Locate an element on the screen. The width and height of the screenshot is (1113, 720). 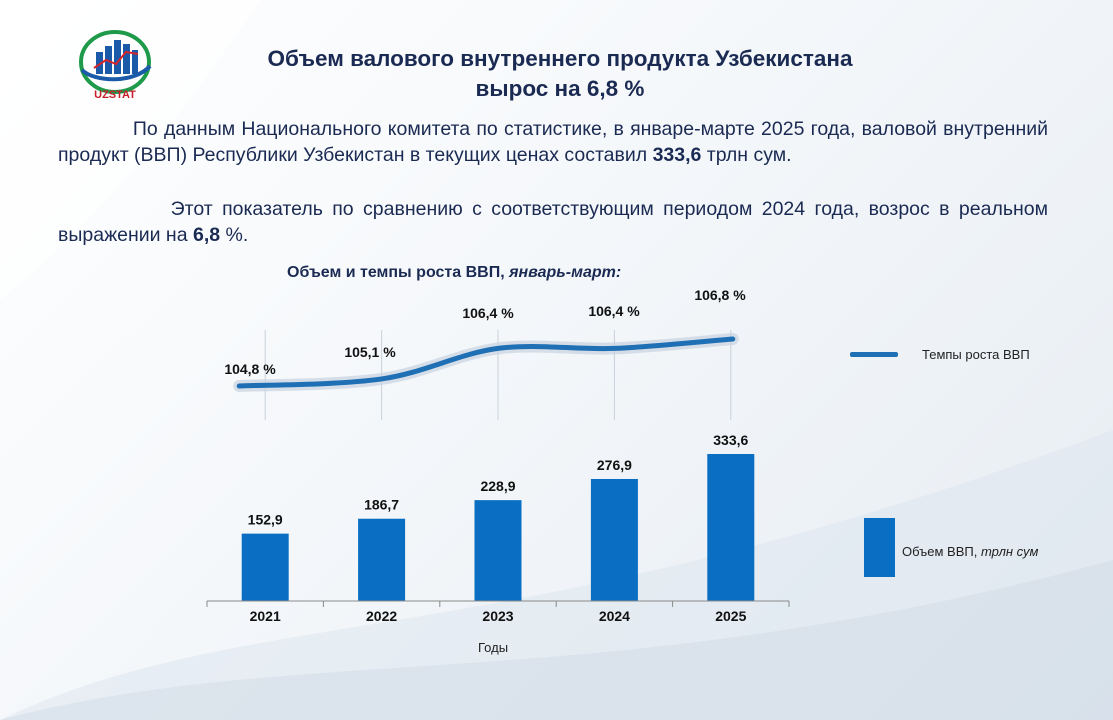
x-tick-label: 2022 is located at coordinates (381, 616).